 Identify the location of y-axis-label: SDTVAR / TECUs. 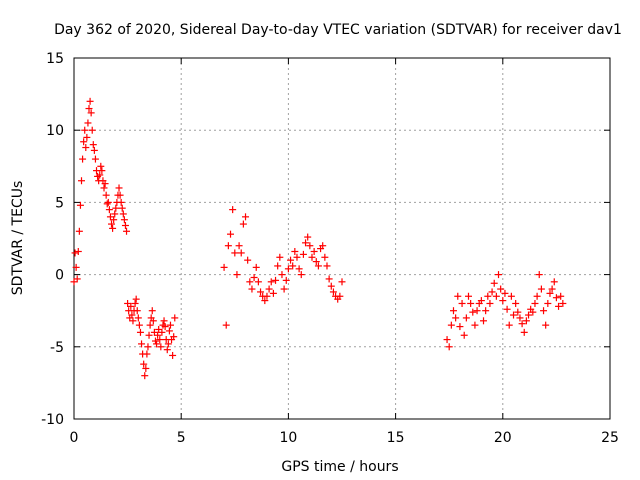
(18, 238).